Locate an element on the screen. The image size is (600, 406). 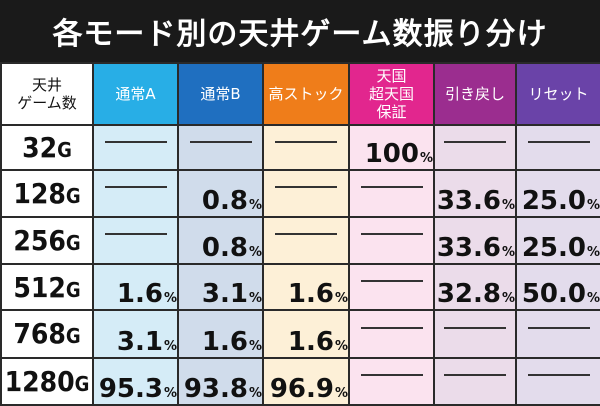
column-header-label: リセット is located at coordinates (558, 94).